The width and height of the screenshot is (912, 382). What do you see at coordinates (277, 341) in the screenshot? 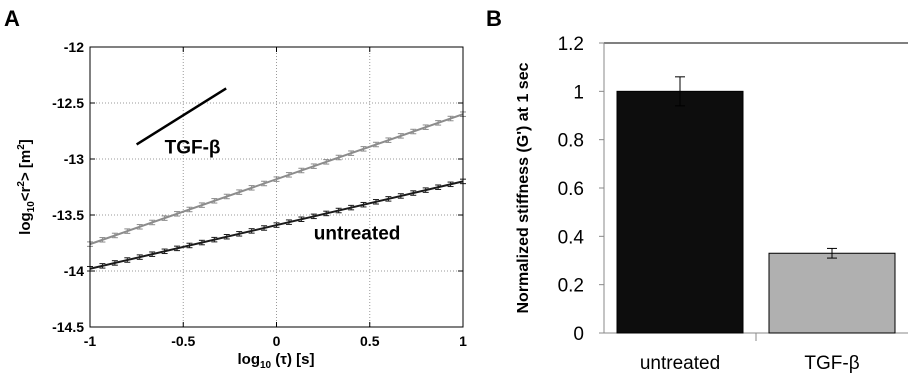
I see `panel-a-x-tick-label: 0` at bounding box center [277, 341].